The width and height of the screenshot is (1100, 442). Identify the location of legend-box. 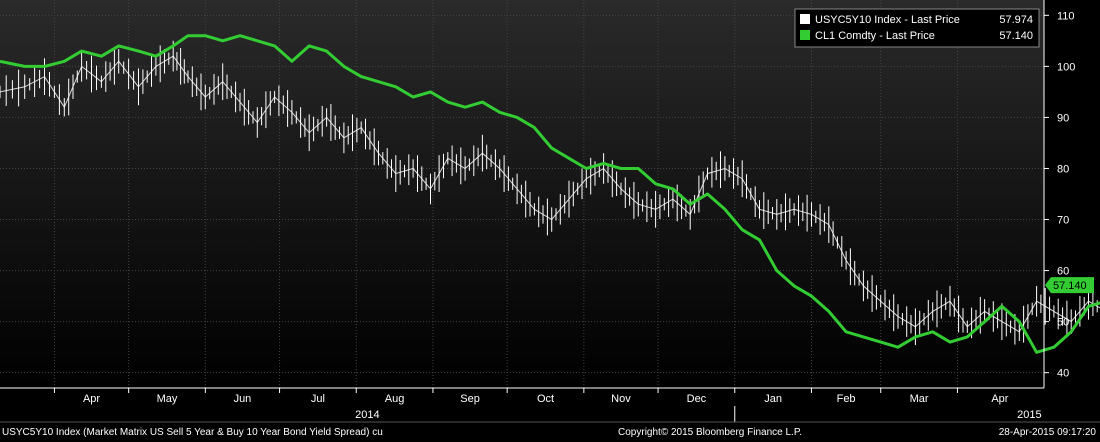
(917, 28).